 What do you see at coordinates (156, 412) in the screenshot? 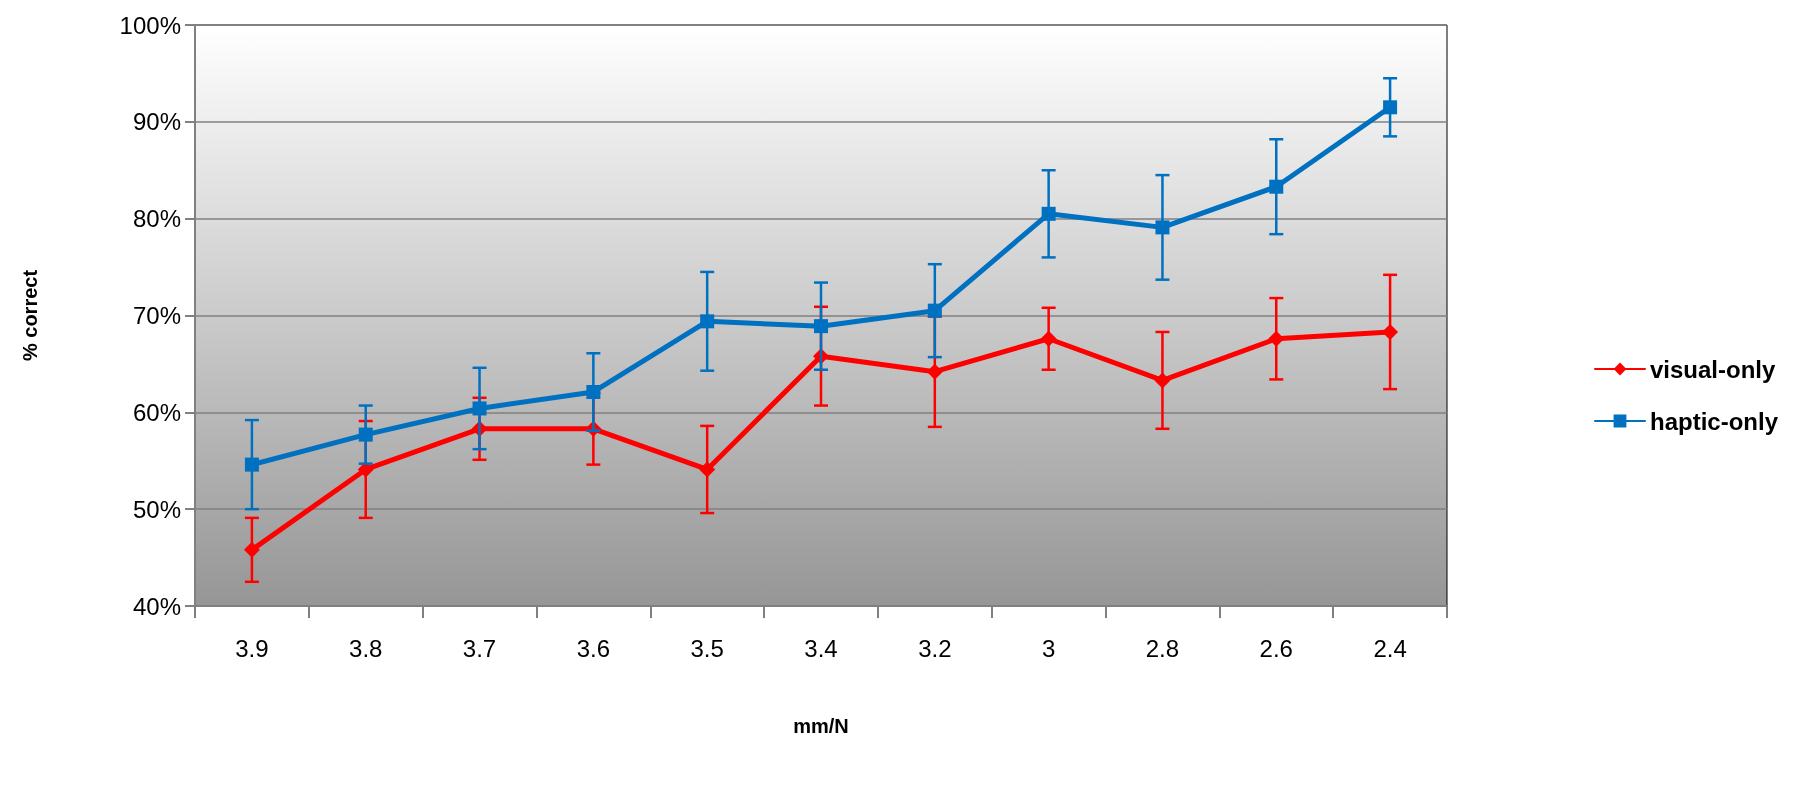
I see `y-tick-label: 60%` at bounding box center [156, 412].